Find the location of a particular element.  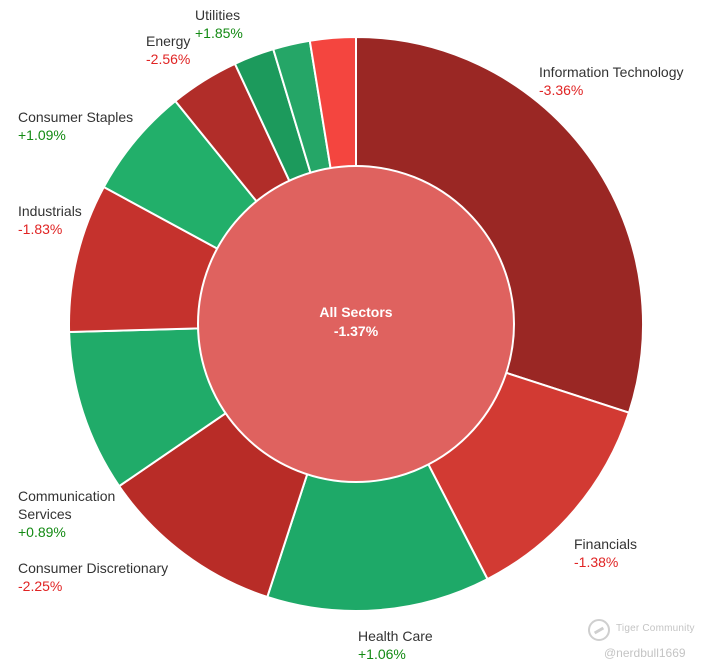

label-change: +0.89% is located at coordinates (42, 532).